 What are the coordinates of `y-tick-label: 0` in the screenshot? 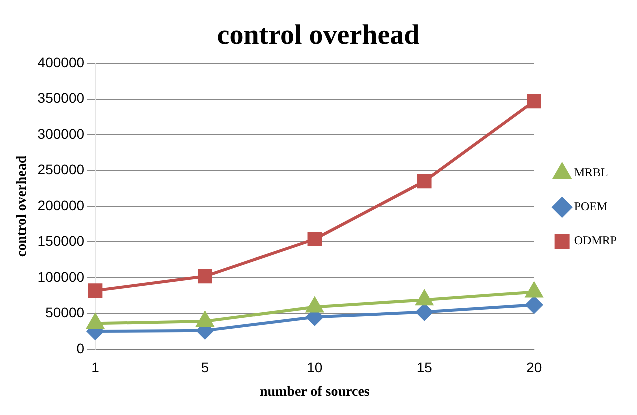 It's located at (80, 348).